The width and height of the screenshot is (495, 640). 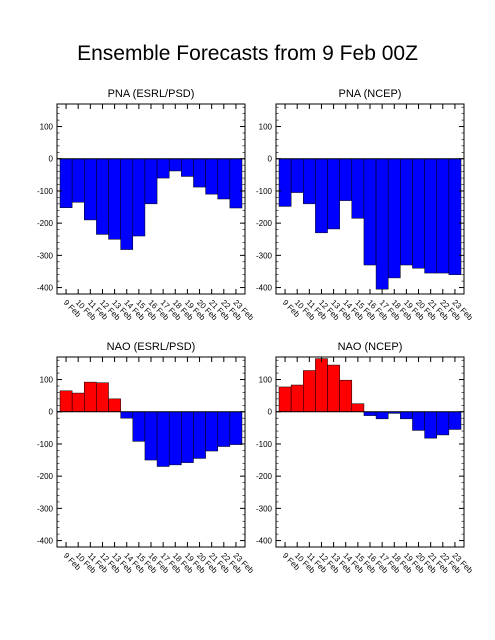 I want to click on chart-title: PNA (NCEP), so click(x=370, y=94).